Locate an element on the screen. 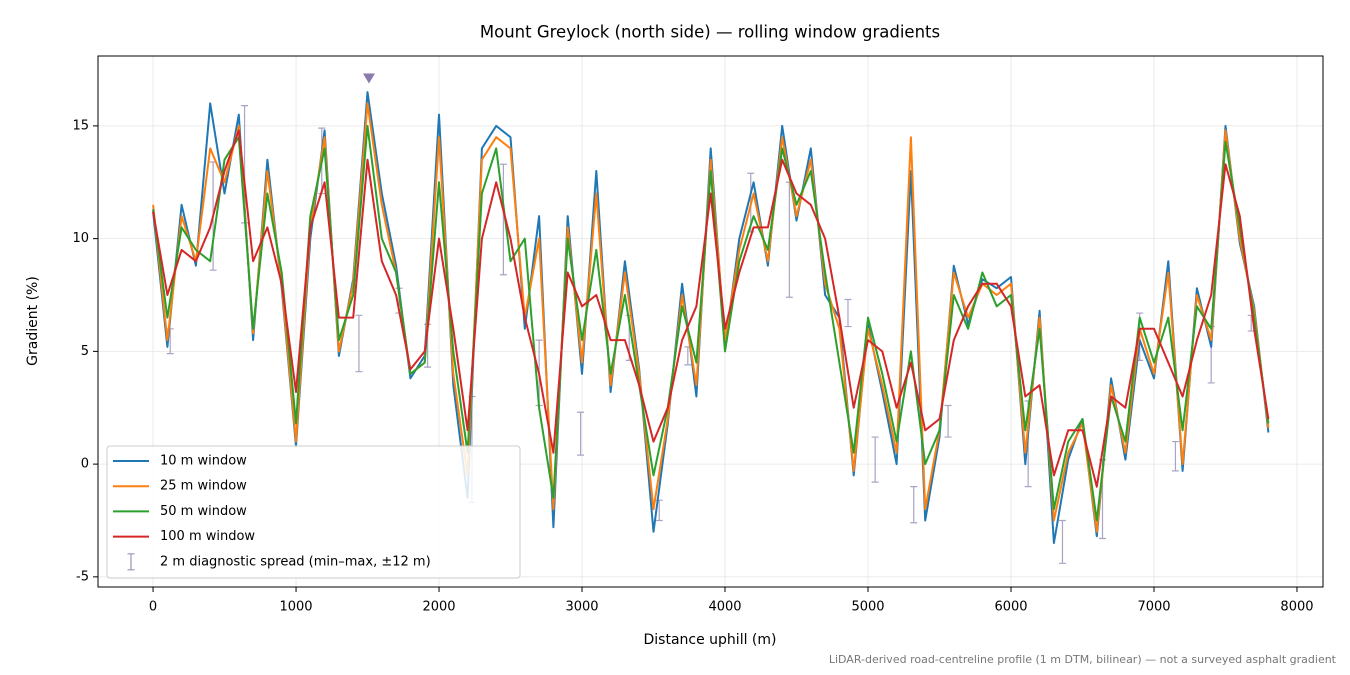  legend-label: 10 m window is located at coordinates (203, 461).